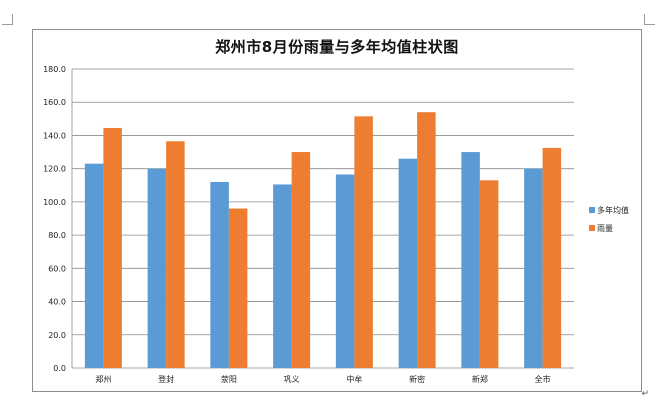 Image resolution: width=657 pixels, height=413 pixels. Describe the element at coordinates (54, 135) in the screenshot. I see `y-tick-label: 140.0` at that location.